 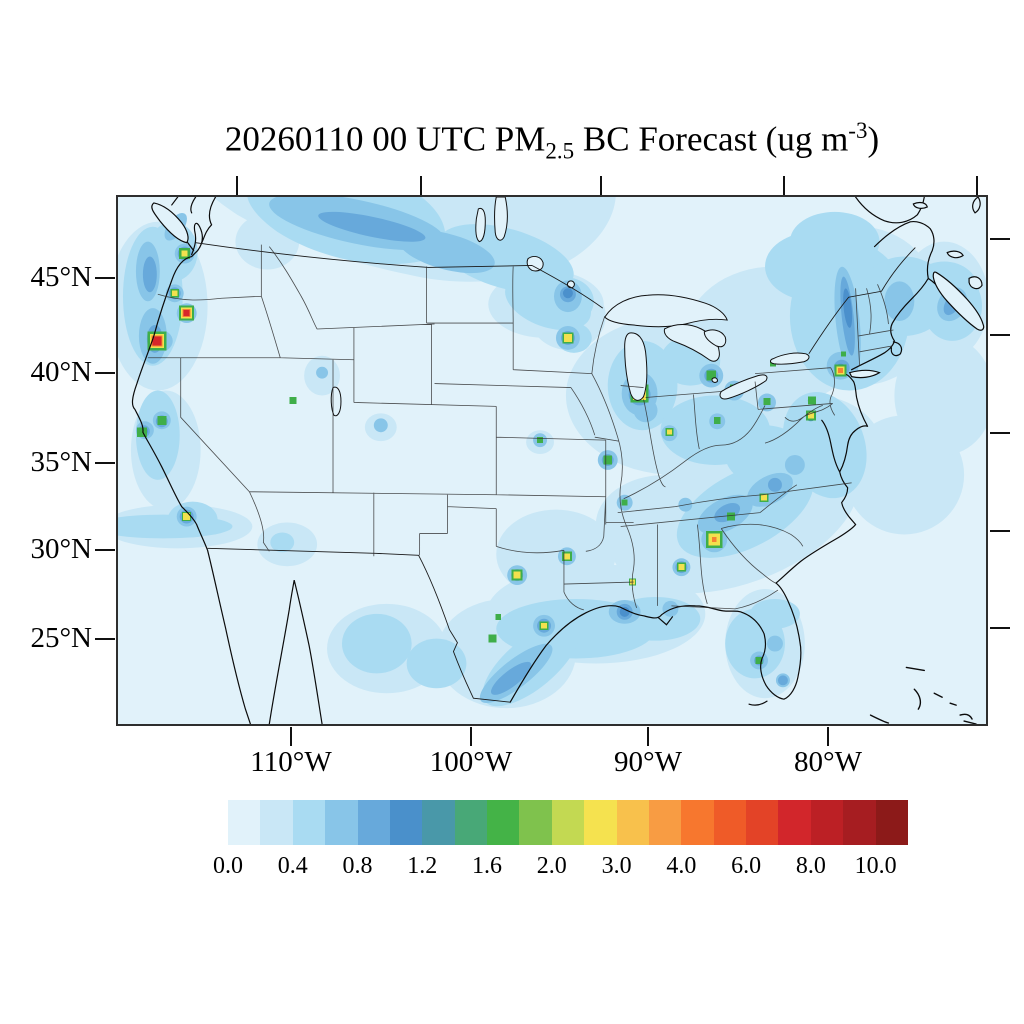 What do you see at coordinates (186, 313) in the screenshot?
I see `hotspot-central-oregon` at bounding box center [186, 313].